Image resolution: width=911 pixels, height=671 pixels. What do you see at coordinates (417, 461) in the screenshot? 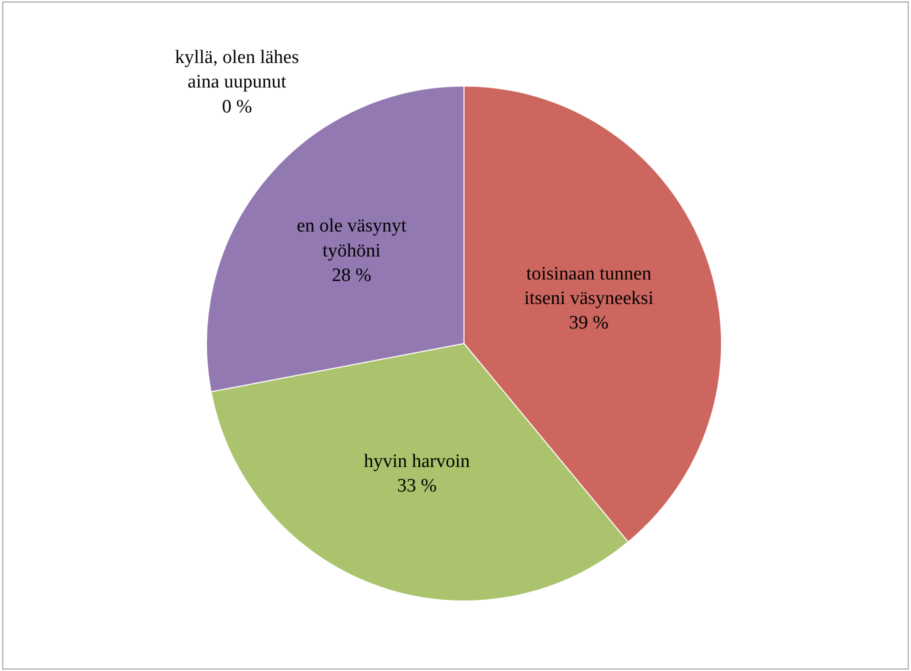
I see `slice-label: hyvin harvoin` at bounding box center [417, 461].